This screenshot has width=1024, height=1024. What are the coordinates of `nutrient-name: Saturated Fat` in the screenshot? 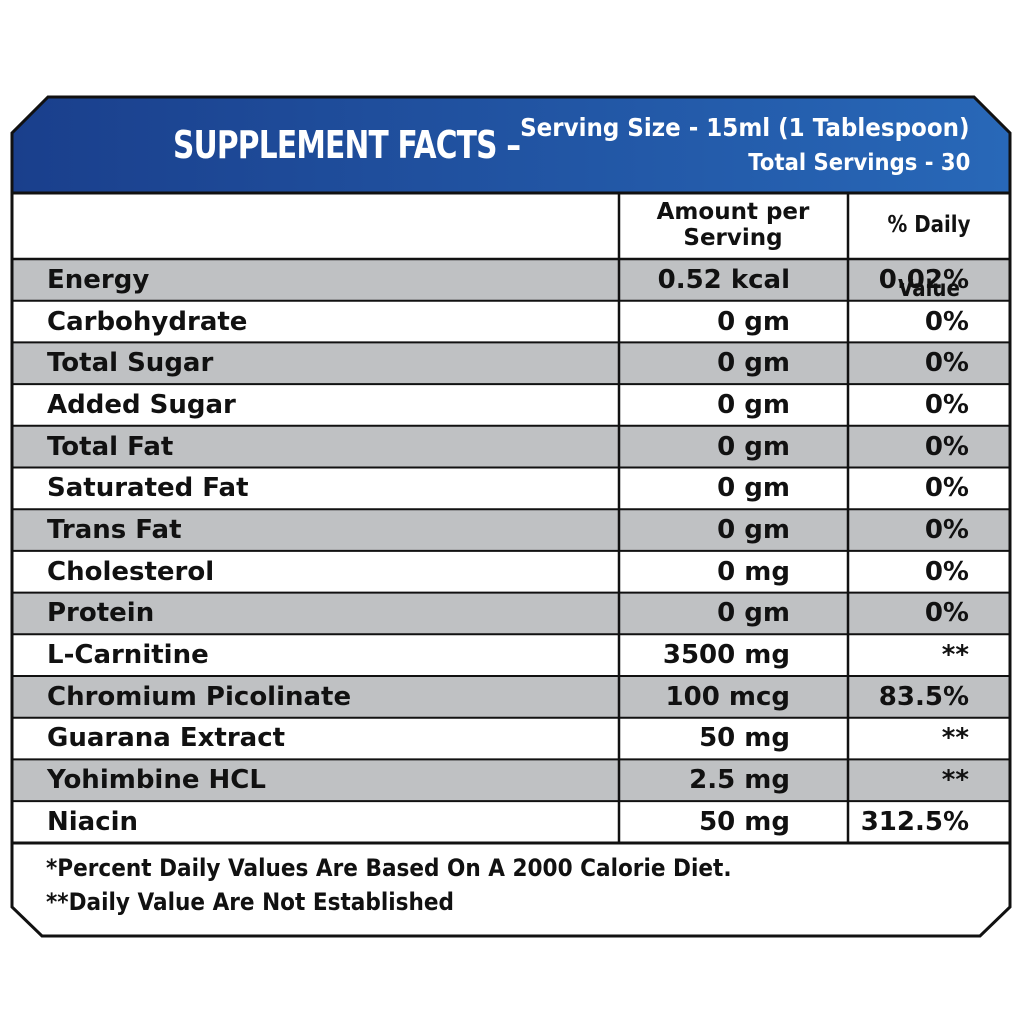 It's located at (148, 488).